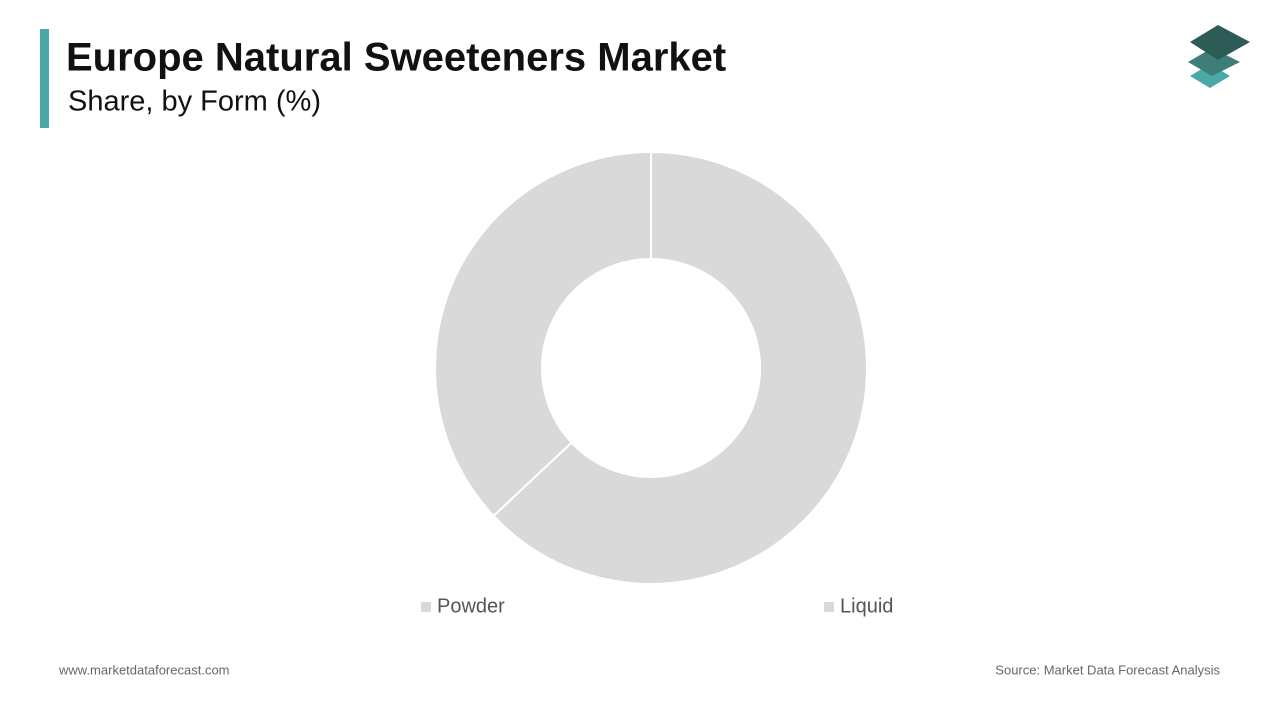  I want to click on legend-label: Powder, so click(471, 606).